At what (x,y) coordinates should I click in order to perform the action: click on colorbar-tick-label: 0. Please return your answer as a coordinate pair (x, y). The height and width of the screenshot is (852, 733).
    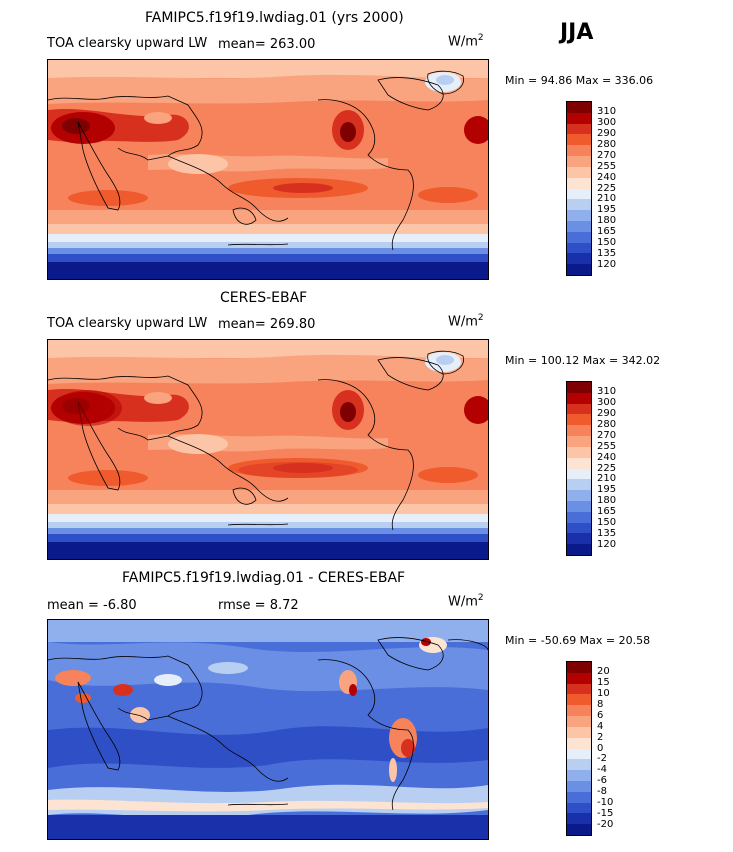
    Looking at the image, I should click on (600, 748).